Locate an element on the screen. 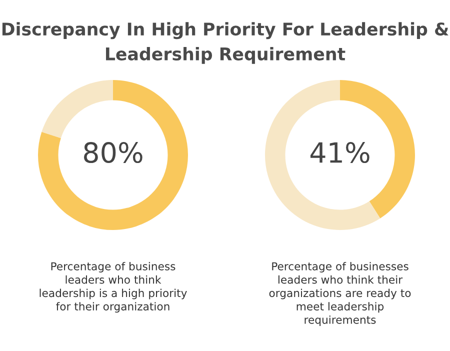 The image size is (450, 351). data-label: 80% is located at coordinates (113, 153).